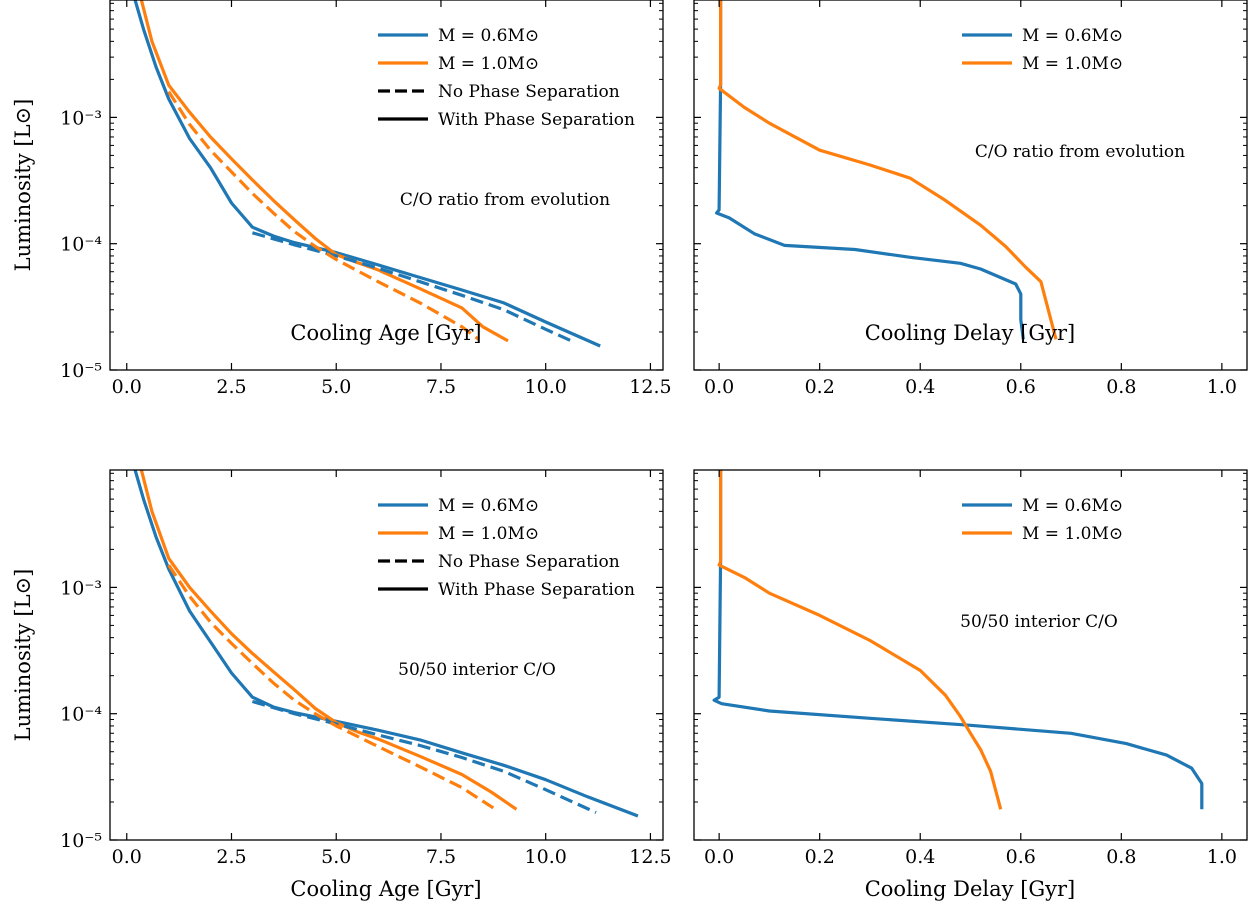  I want to click on xtick-label-bottom-right: 0.8, so click(1121, 857).